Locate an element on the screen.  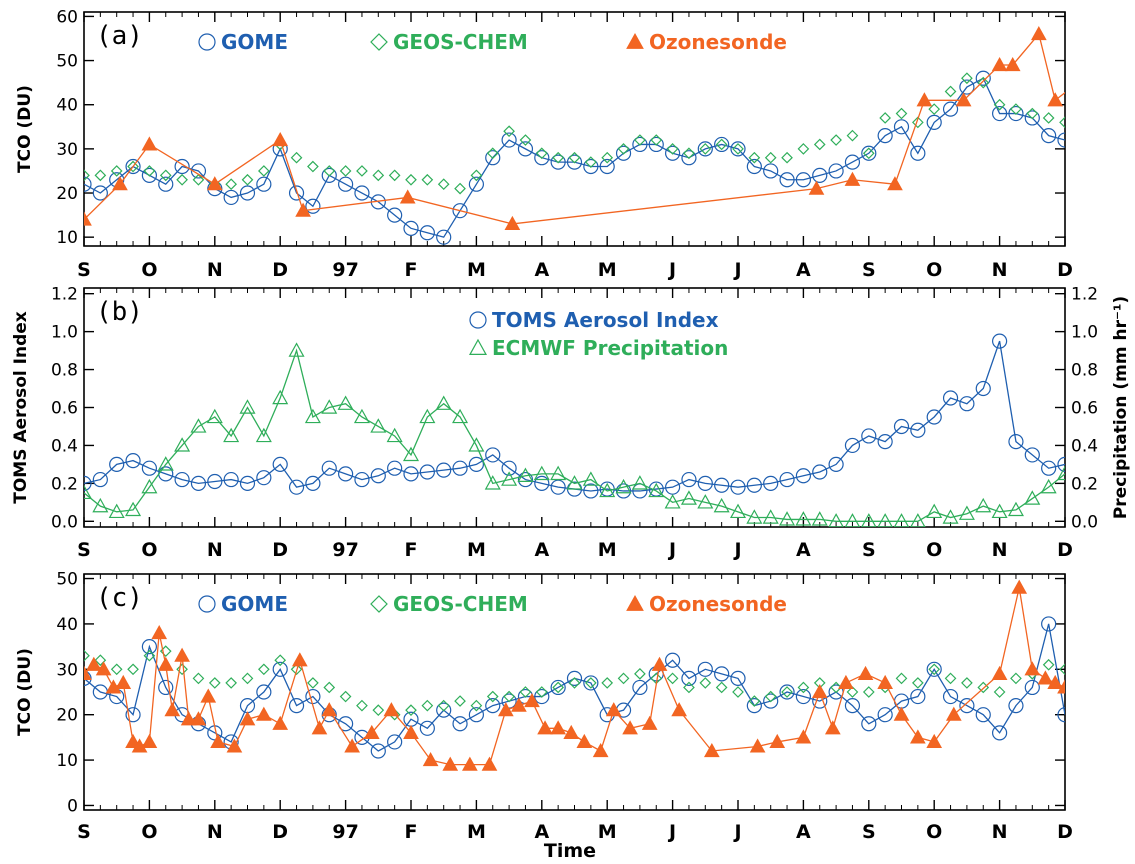
y-tick-label: 0 is located at coordinates (72, 806).